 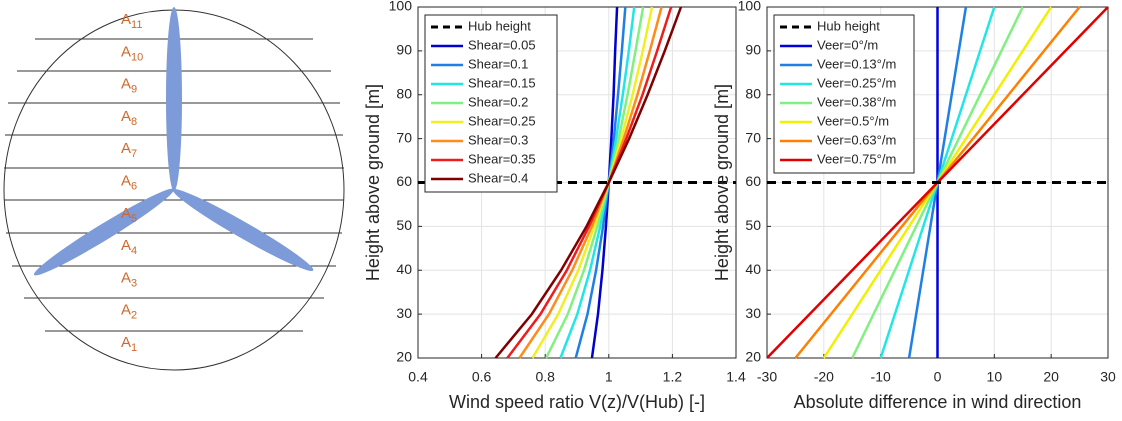 What do you see at coordinates (137, 57) in the screenshot?
I see `area-subscript: 10` at bounding box center [137, 57].